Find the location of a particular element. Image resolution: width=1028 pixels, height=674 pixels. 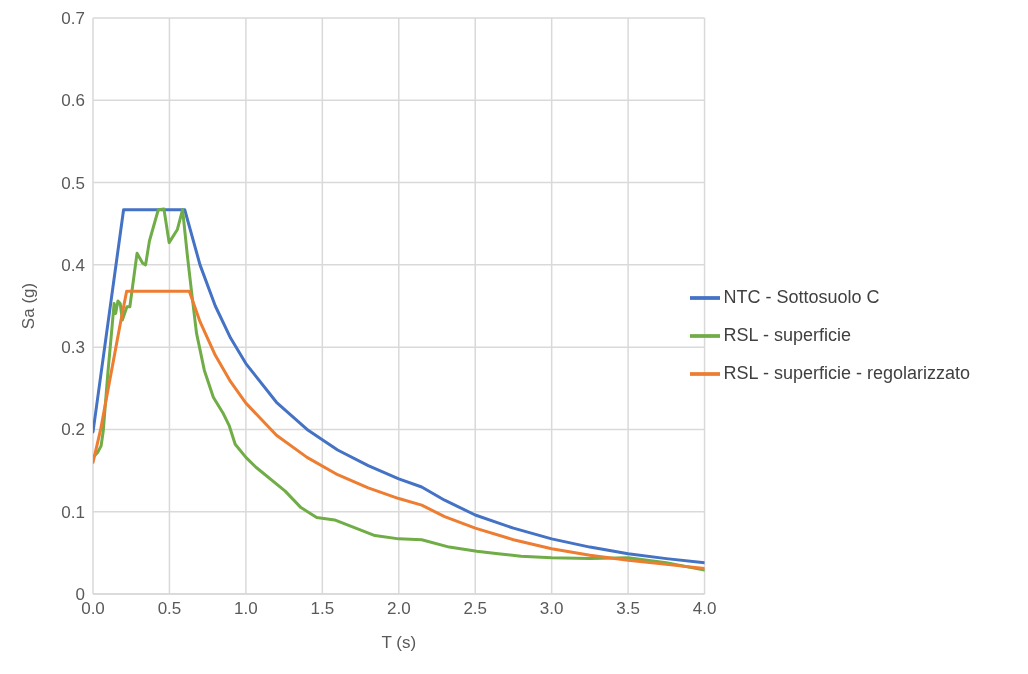

y-tick-label: 0.6 is located at coordinates (73, 101).